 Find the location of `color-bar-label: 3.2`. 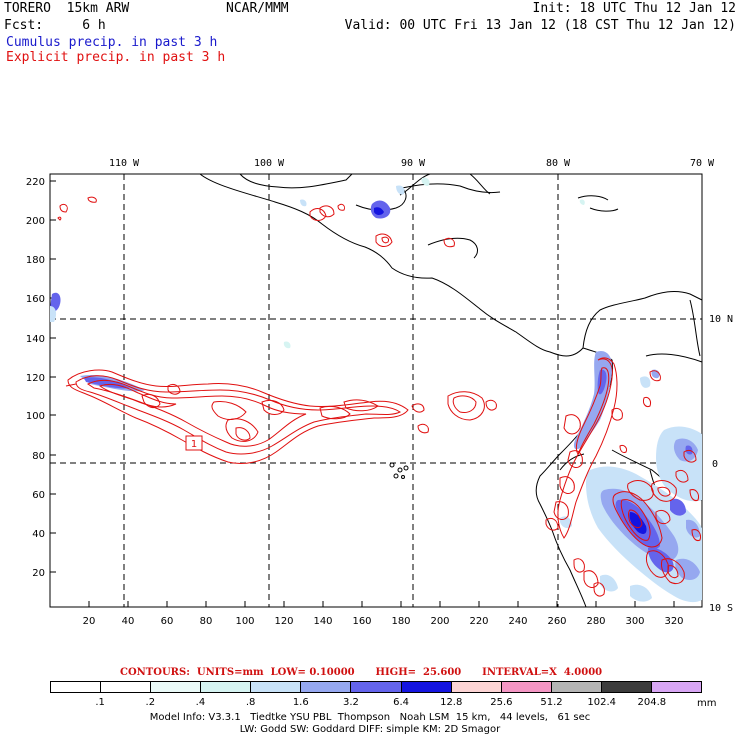

color-bar-label: 3.2 is located at coordinates (350, 702).